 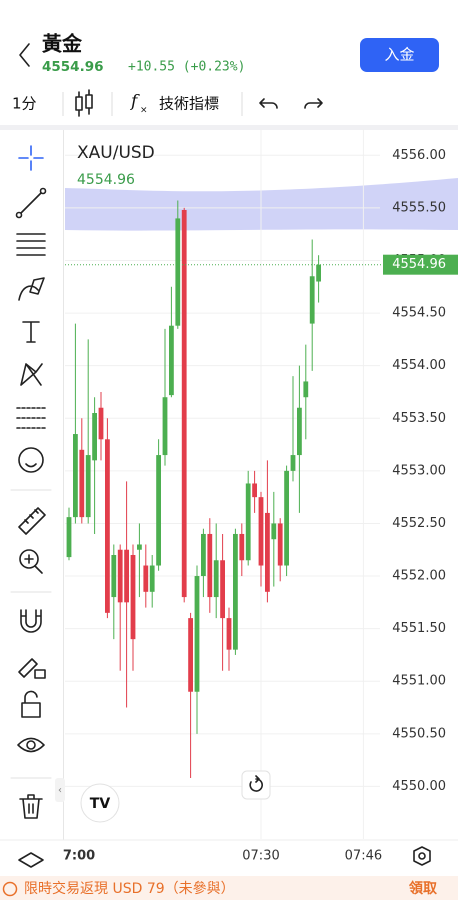 I want to click on chart-type-icon, so click(x=84, y=103).